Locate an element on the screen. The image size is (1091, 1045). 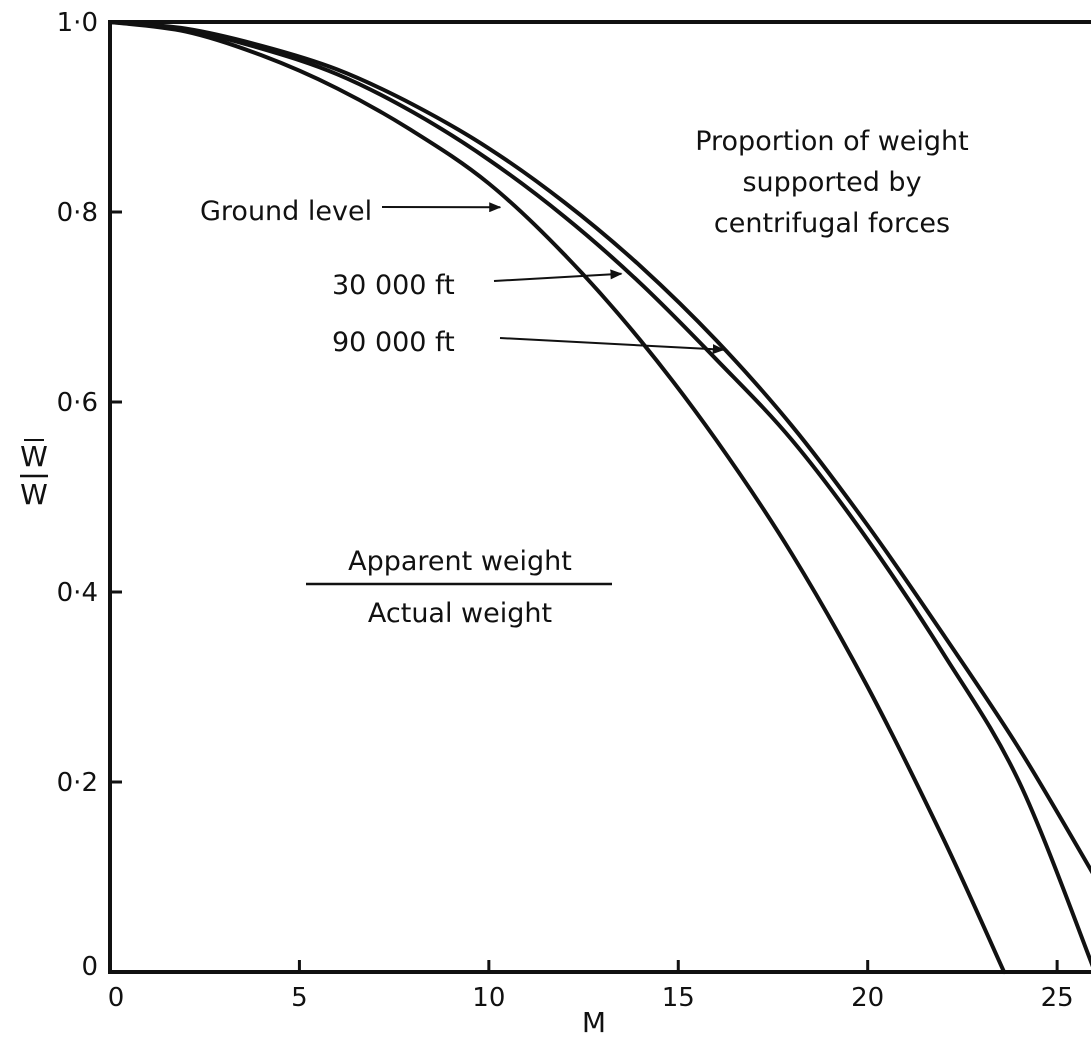
leader-arrow-30-000-ft is located at coordinates (558, 275).